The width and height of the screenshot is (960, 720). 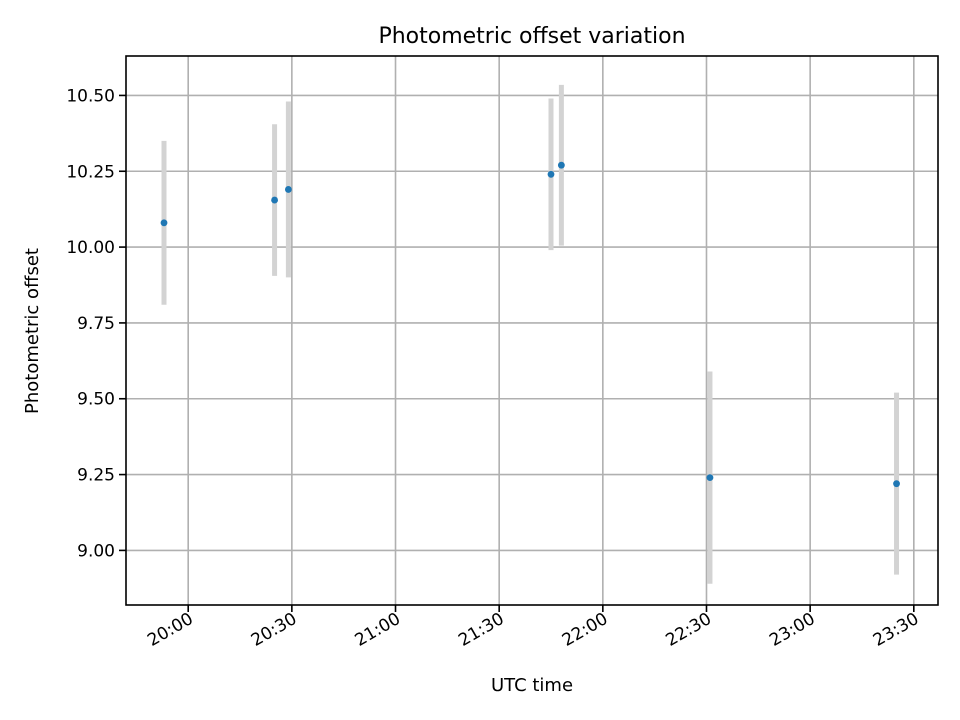 What do you see at coordinates (90, 96) in the screenshot?
I see `y-tick-label: 10.50` at bounding box center [90, 96].